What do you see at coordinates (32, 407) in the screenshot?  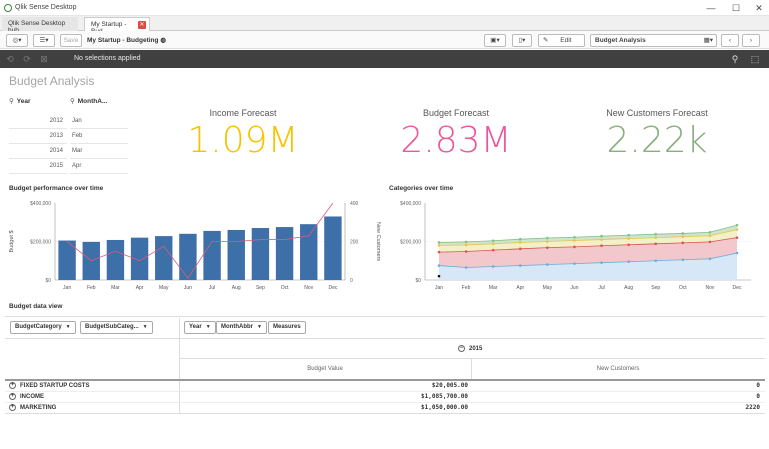 I see `table-row-label: + MARKETING` at bounding box center [32, 407].